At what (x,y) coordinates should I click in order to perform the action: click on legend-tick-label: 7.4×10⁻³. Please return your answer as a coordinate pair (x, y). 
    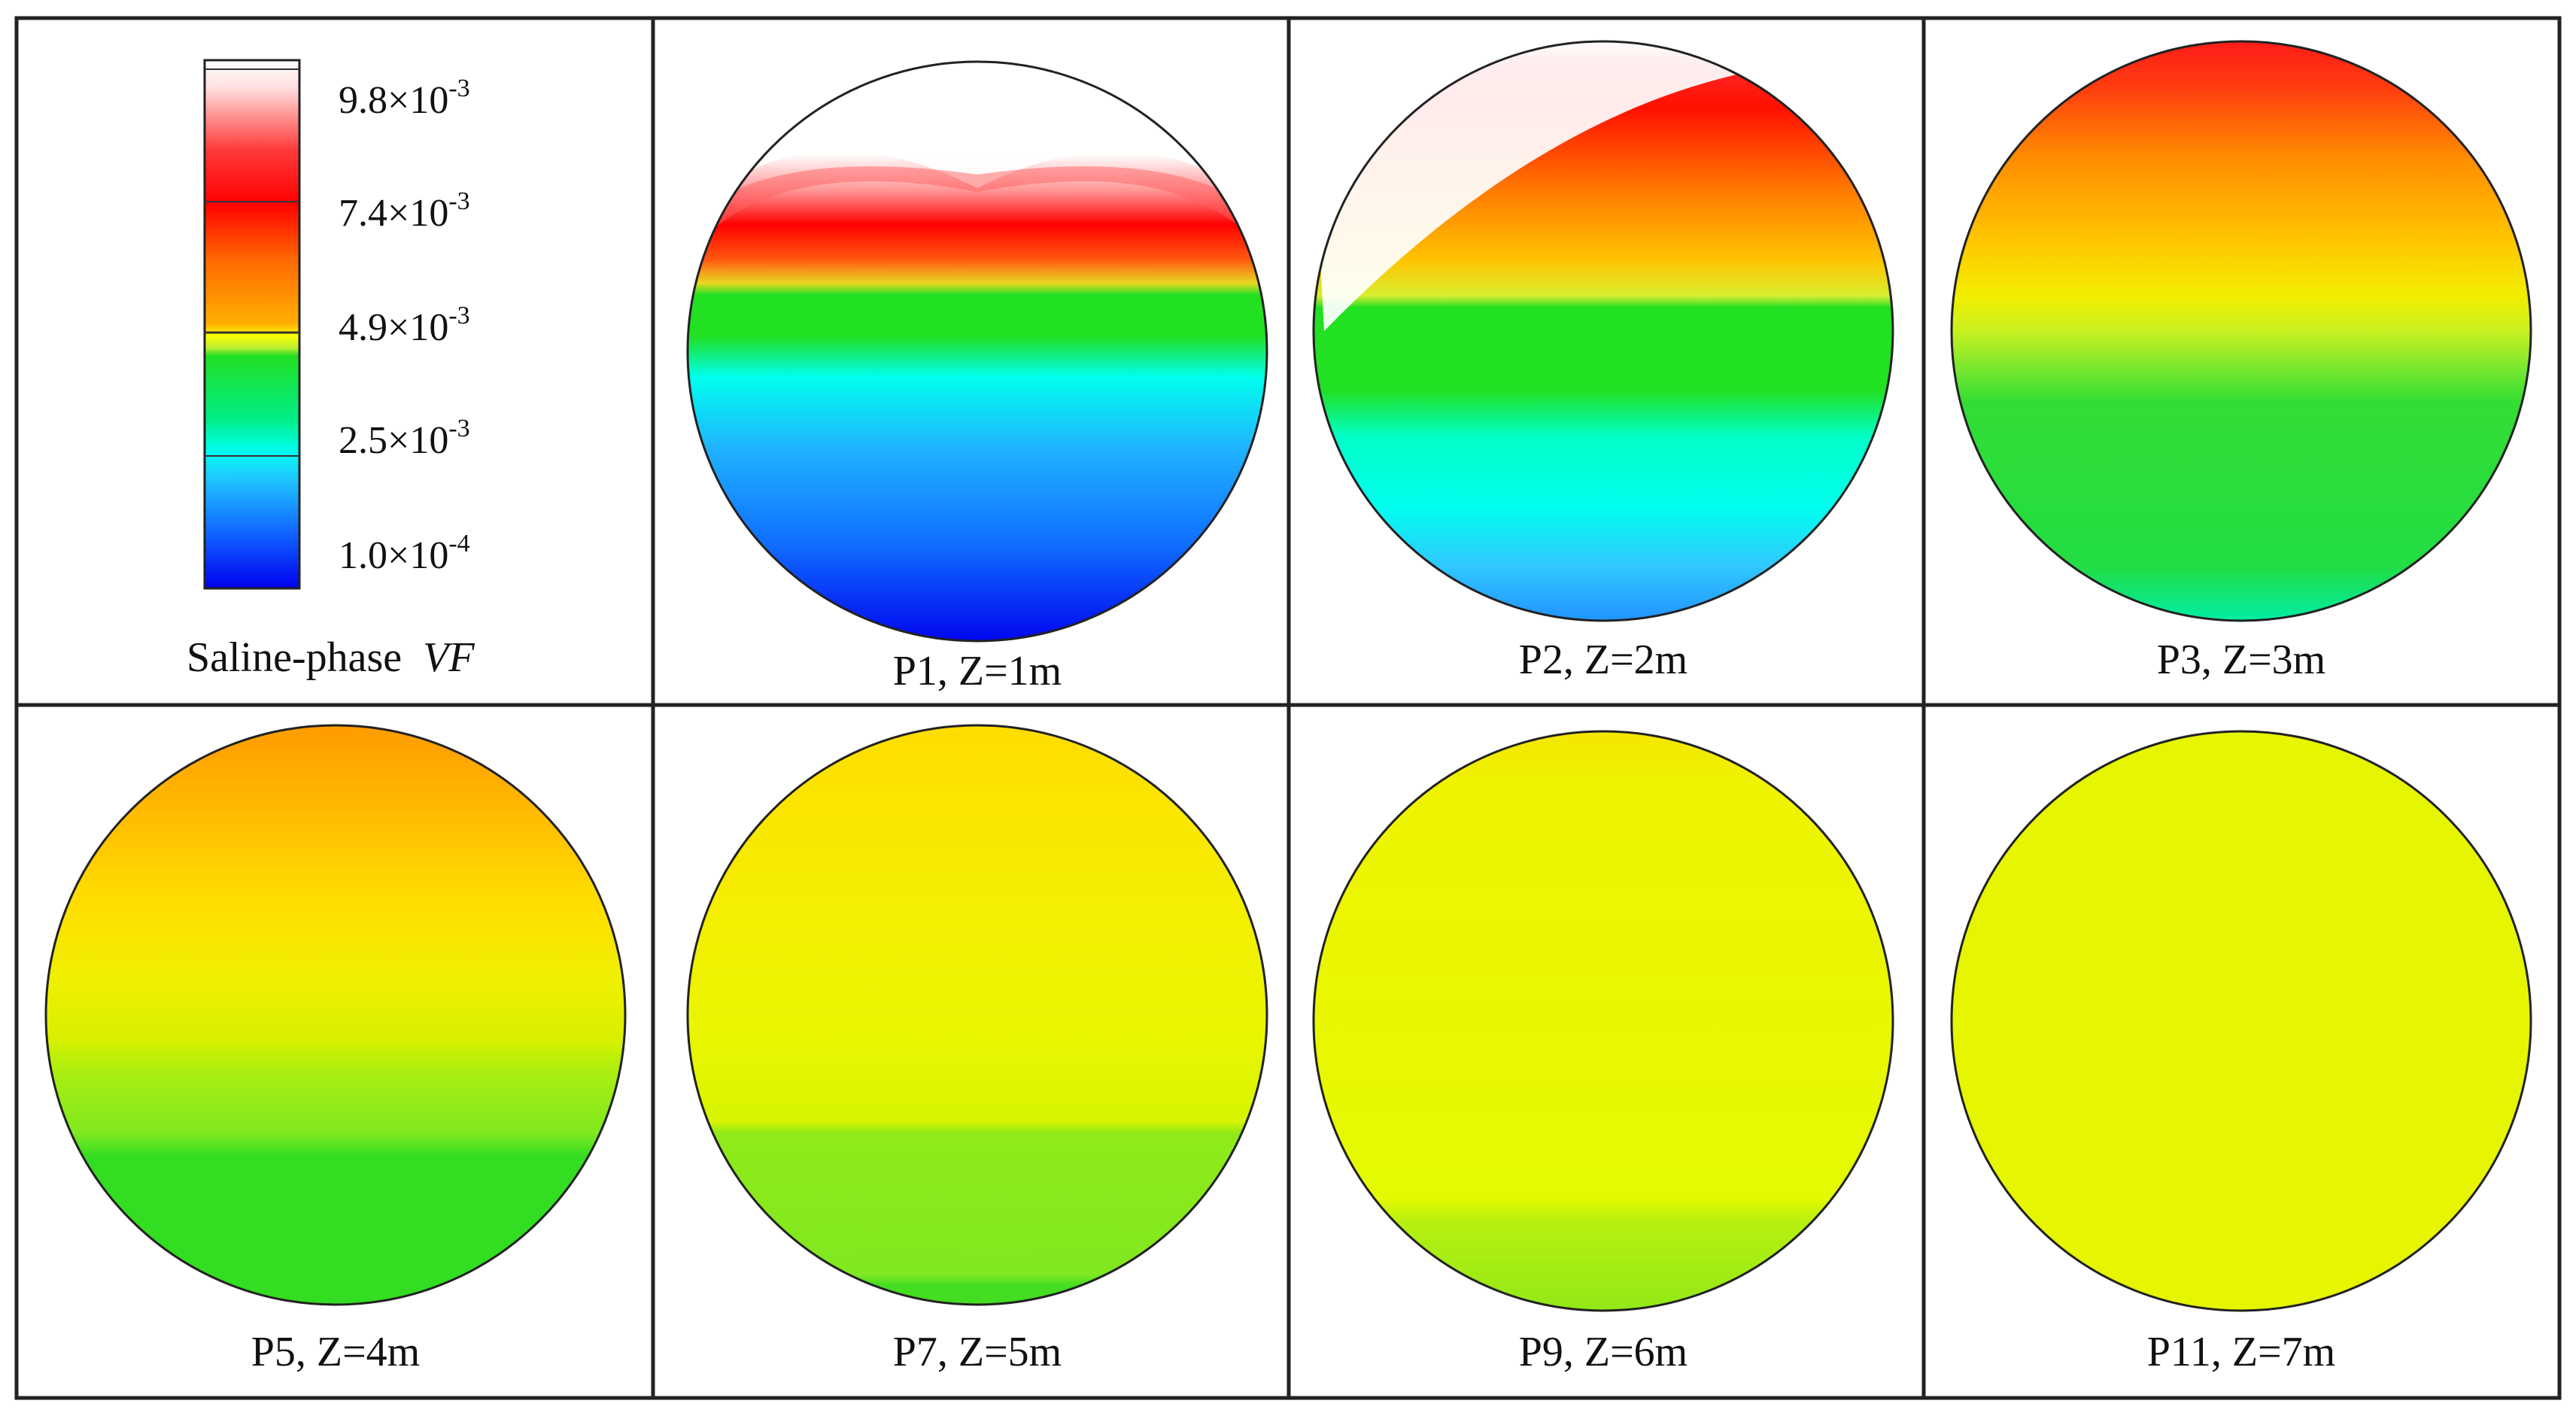
    Looking at the image, I should click on (404, 211).